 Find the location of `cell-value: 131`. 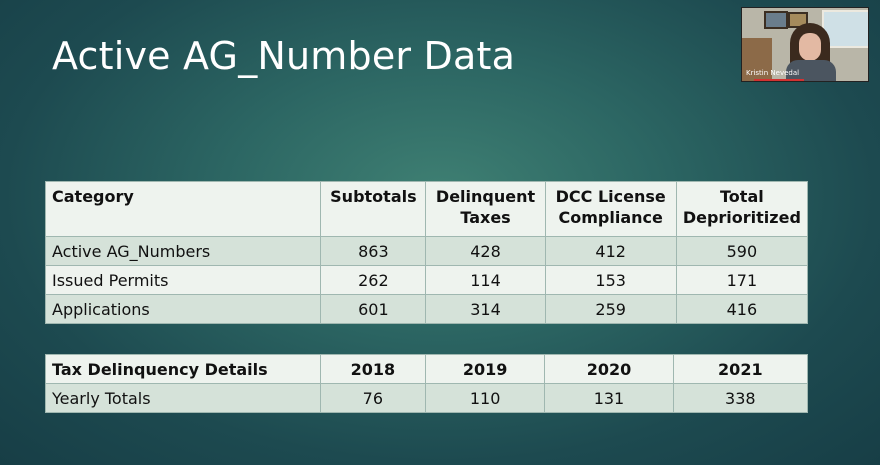

cell-value: 131 is located at coordinates (609, 398).